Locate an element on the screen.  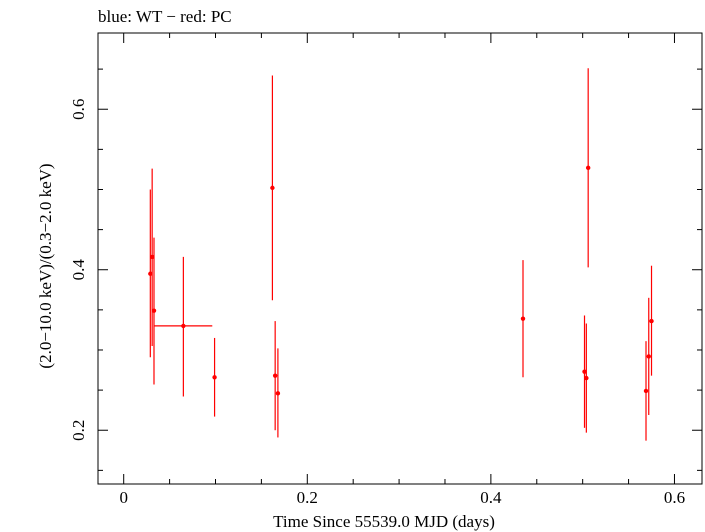
y-tick-label: 0.2 is located at coordinates (78, 430).